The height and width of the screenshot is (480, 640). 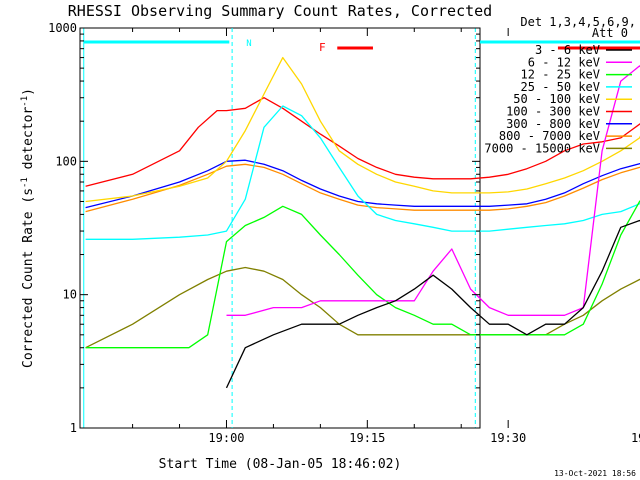 I want to click on x-tick-label: 19:45, so click(x=635, y=438).